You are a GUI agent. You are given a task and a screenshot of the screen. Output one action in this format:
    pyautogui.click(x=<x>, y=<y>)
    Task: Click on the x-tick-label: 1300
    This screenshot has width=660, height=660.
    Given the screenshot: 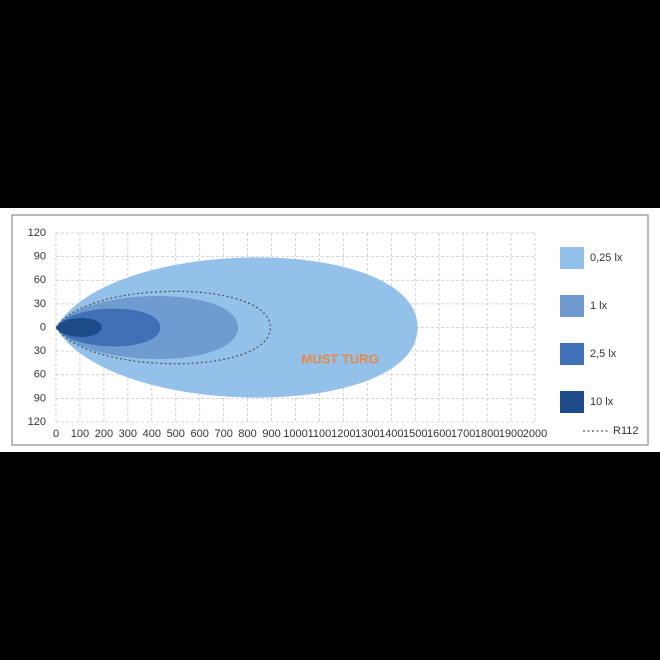 What is the action you would take?
    pyautogui.click(x=367, y=434)
    